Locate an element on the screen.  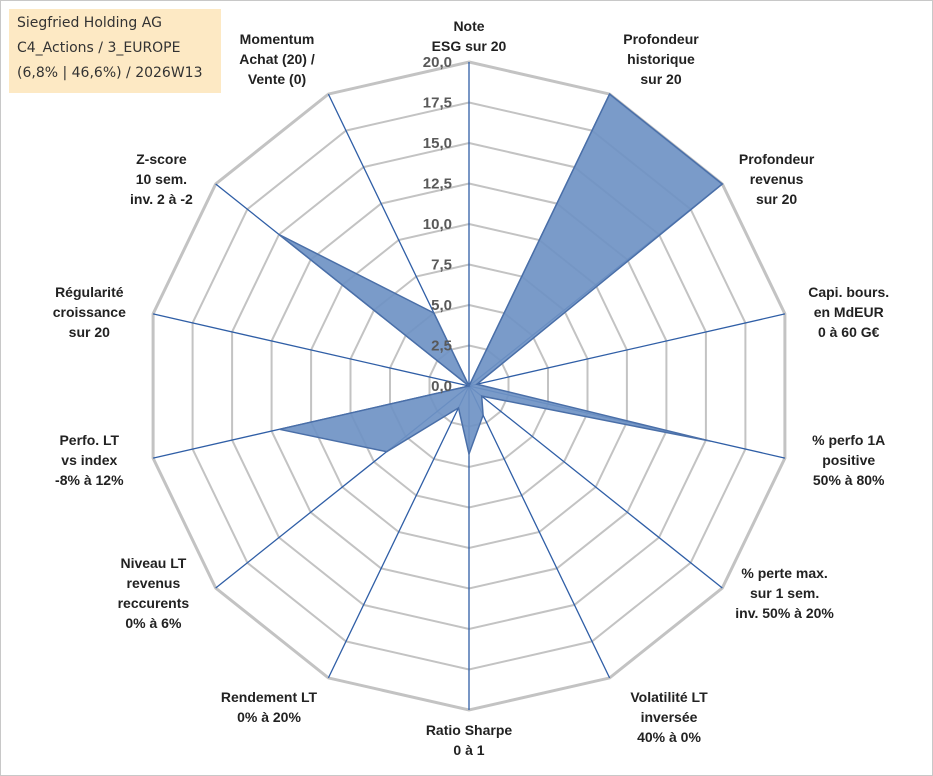
tick-label: 5,0 is located at coordinates (441, 305).